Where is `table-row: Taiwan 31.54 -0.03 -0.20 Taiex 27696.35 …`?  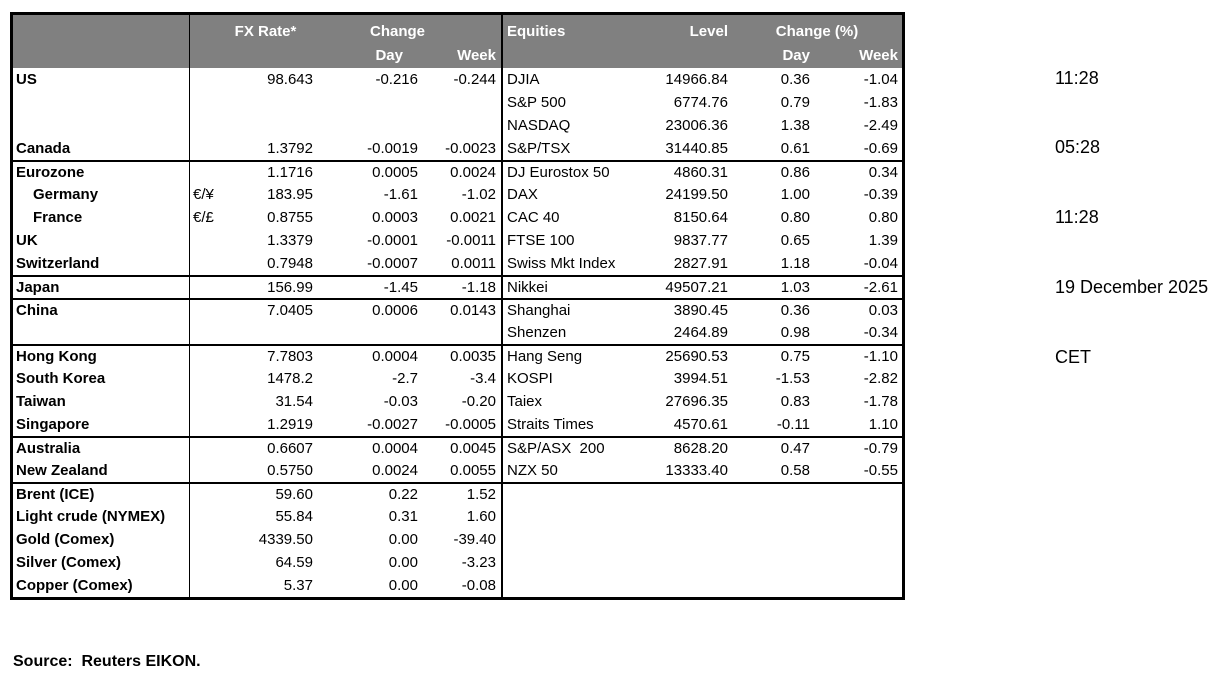
table-row: Taiwan 31.54 -0.03 -0.20 Taiex 27696.35 … is located at coordinates (457, 401).